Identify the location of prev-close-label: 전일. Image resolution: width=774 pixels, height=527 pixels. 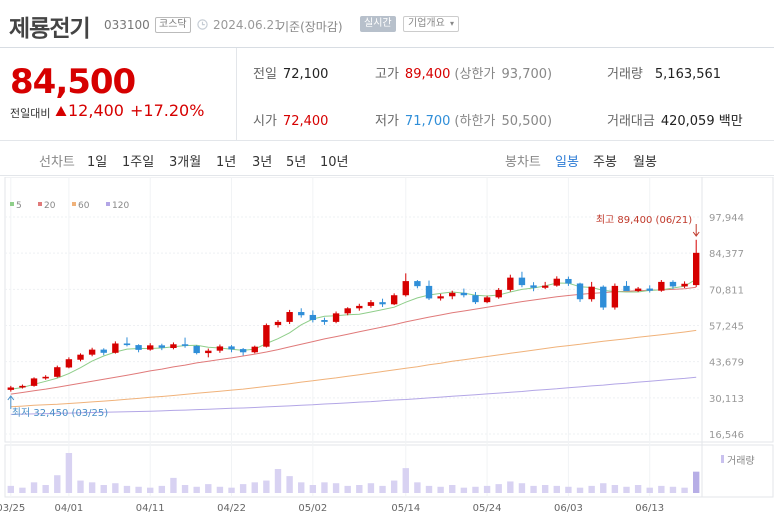
(265, 74).